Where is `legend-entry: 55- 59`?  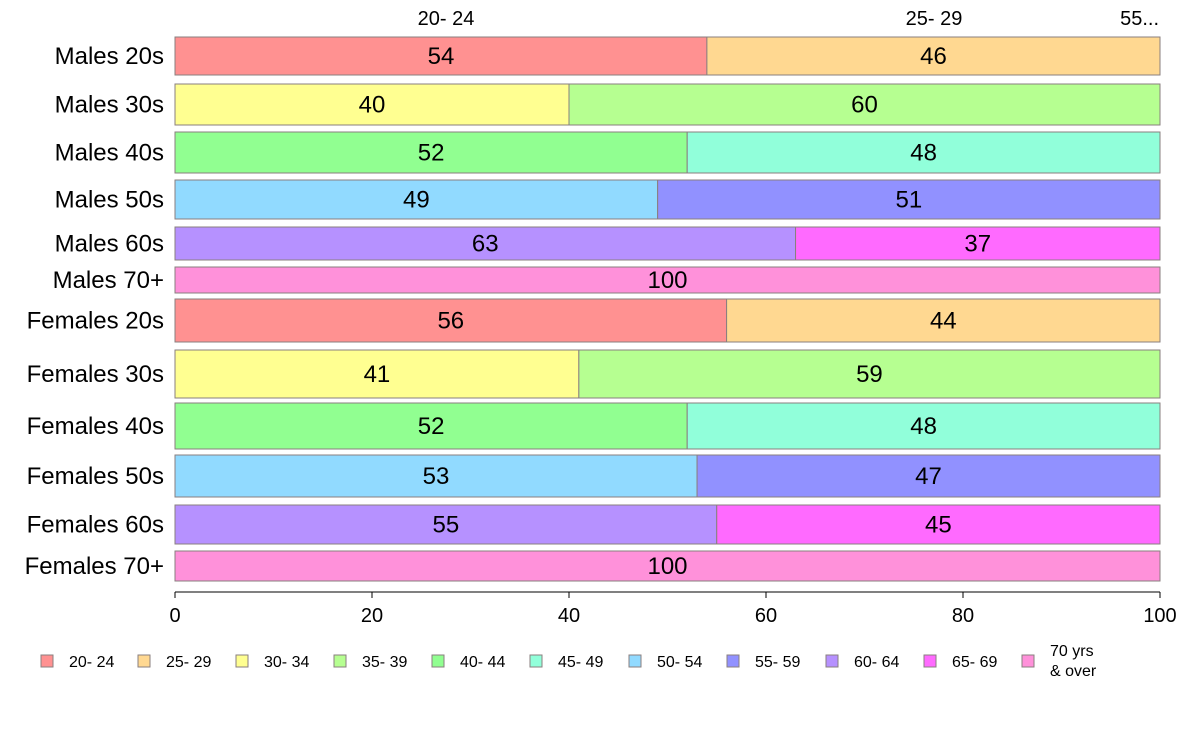
legend-entry: 55- 59 is located at coordinates (763, 662).